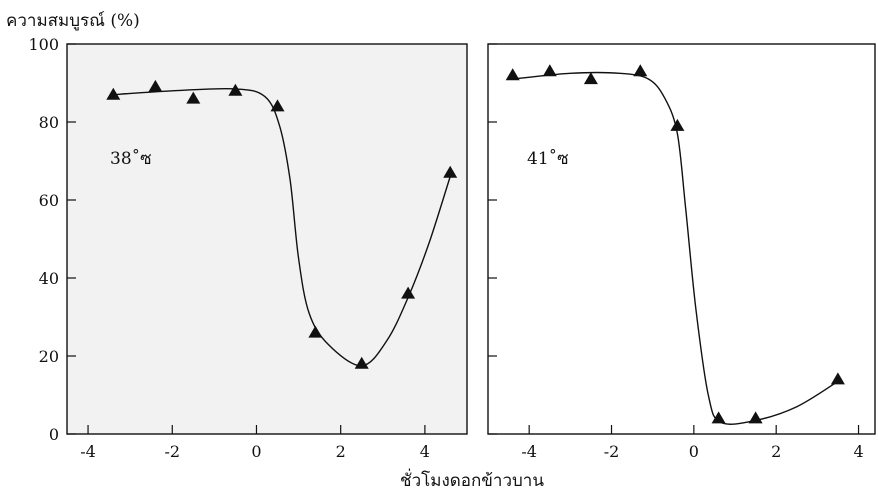 The height and width of the screenshot is (495, 878). What do you see at coordinates (43, 44) in the screenshot?
I see `y-tick-label: 100` at bounding box center [43, 44].